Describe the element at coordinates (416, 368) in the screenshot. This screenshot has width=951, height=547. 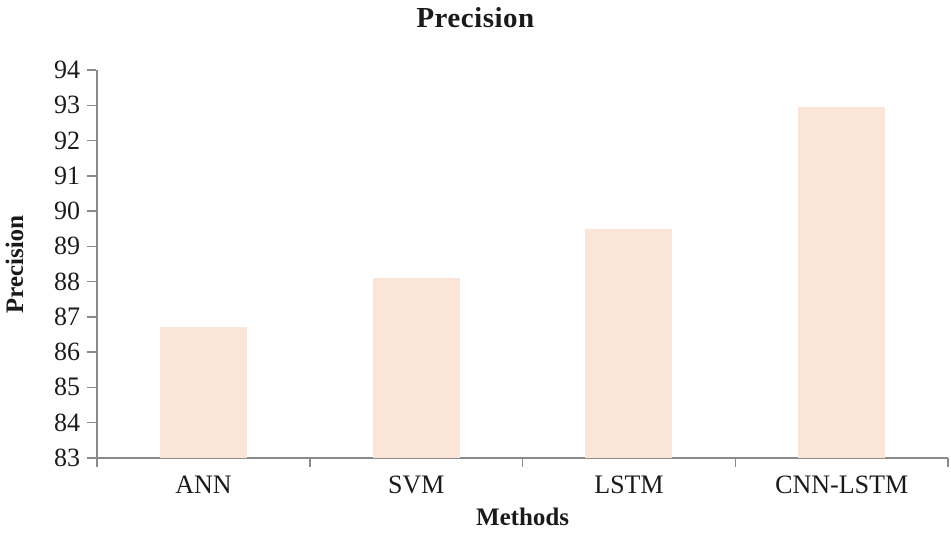
I see `bar-svm` at that location.